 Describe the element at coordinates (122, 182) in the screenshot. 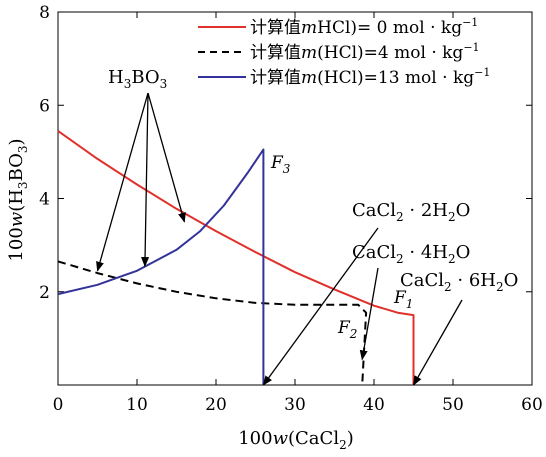

I see `arrow-h3bo3-dashed` at that location.